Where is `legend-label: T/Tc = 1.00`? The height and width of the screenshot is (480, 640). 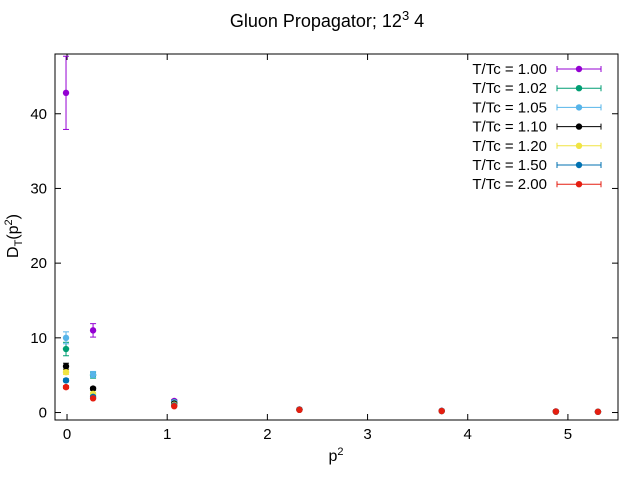 legend-label: T/Tc = 1.00 is located at coordinates (509, 69).